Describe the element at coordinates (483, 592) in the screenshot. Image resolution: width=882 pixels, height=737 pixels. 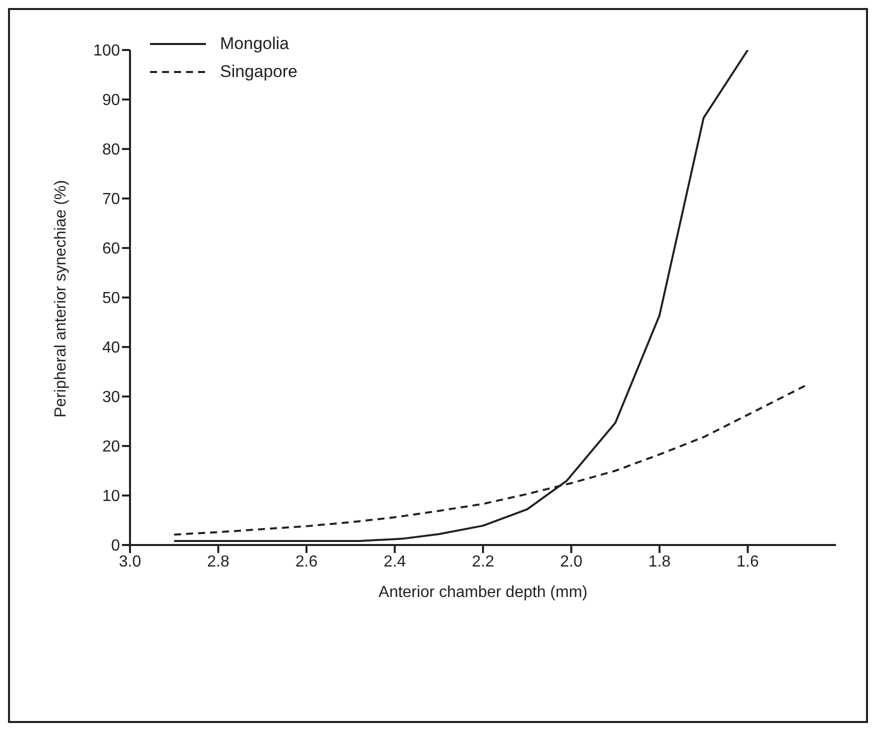
I see `x-axis-title: Anterior chamber depth (mm)` at that location.